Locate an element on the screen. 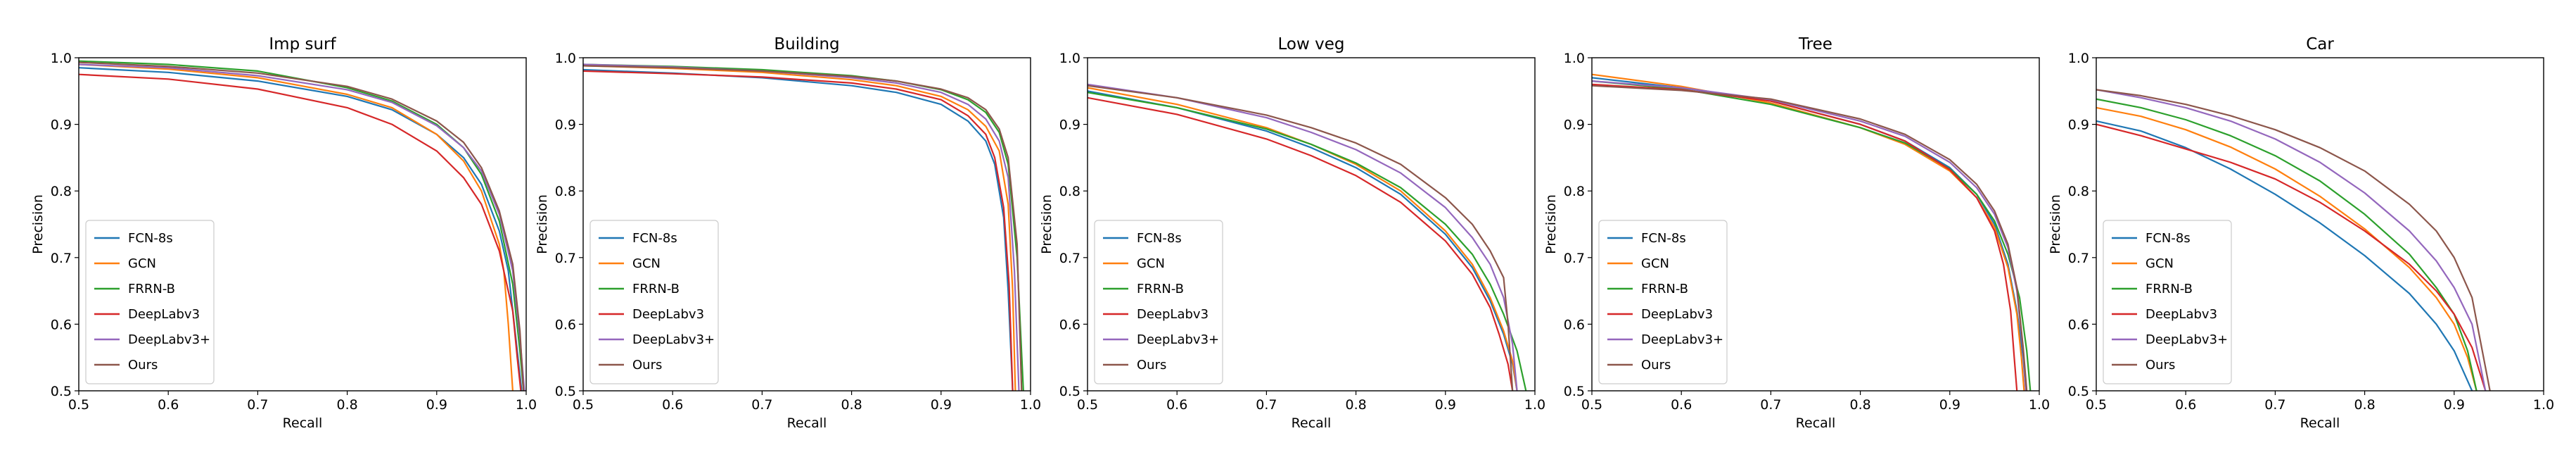 The height and width of the screenshot is (457, 2576). axes-frame is located at coordinates (806, 225).